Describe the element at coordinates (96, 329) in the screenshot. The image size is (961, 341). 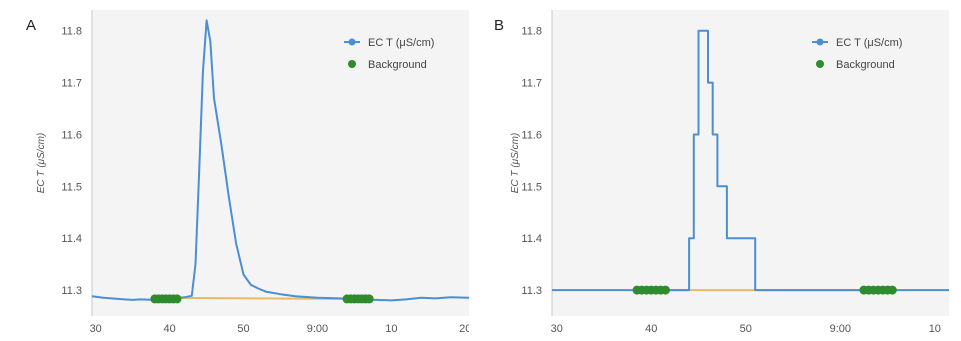
I see `chart-0-x-tick-label: 30` at that location.